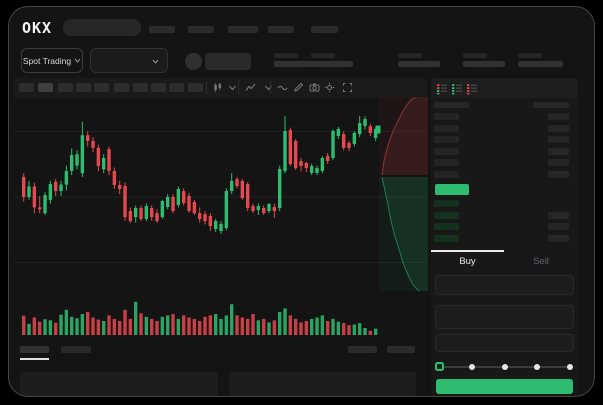  I want to click on bottom-panel-right, so click(322, 384).